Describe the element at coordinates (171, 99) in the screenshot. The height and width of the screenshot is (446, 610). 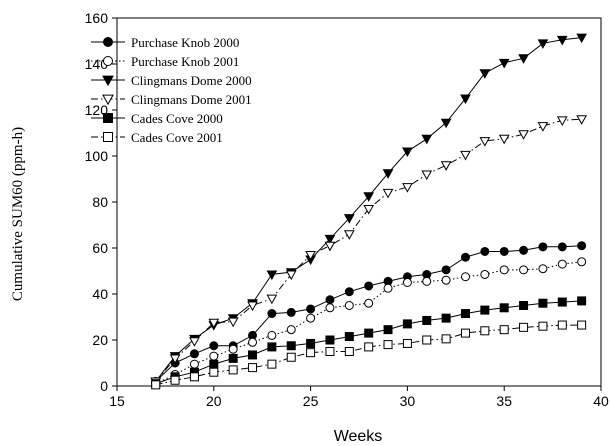
I see `legend-item: Clingmans Dome 2001` at that location.